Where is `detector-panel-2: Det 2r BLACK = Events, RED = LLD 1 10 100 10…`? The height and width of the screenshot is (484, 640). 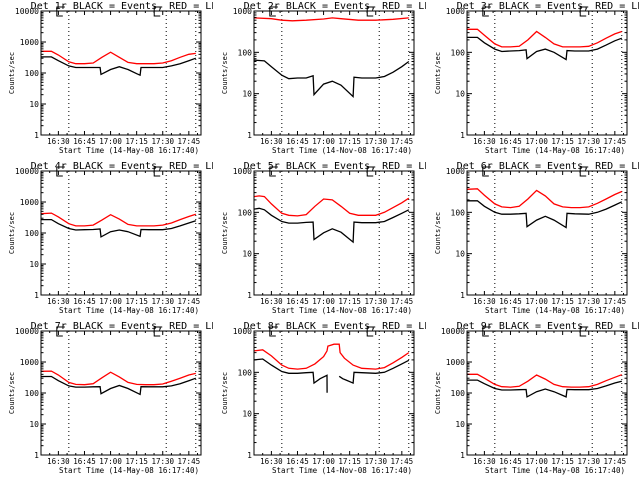
detector-panel-2: Det 2r BLACK = Events, RED = LLD 1 10 100 10… is located at coordinates (324, 80).